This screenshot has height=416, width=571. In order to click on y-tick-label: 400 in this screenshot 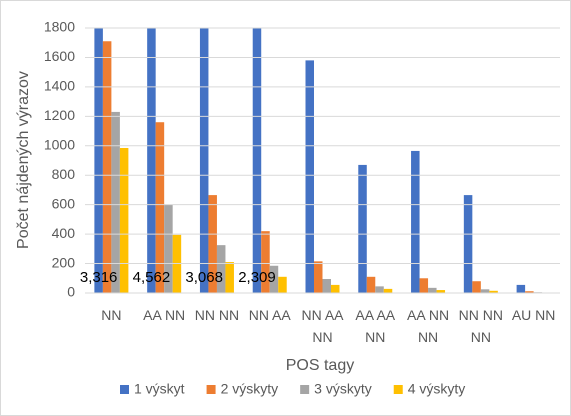, I will do `click(64, 233)`.